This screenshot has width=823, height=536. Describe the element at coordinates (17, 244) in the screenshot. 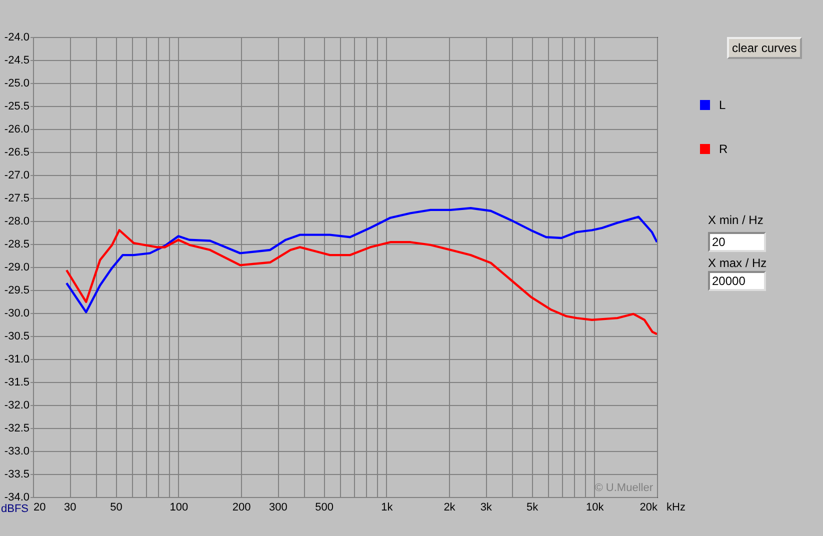

I see `y-tick-label: -28.5` at that location.